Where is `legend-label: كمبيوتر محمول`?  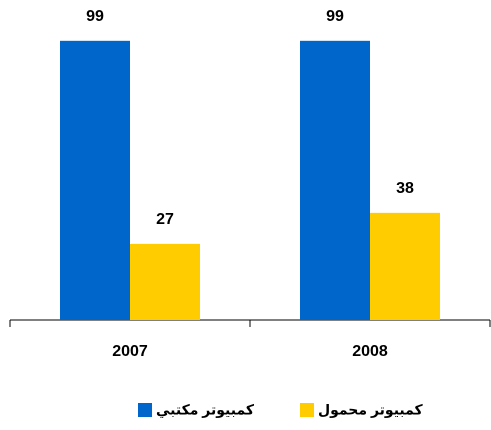 legend-label: كمبيوتر محمول is located at coordinates (371, 410).